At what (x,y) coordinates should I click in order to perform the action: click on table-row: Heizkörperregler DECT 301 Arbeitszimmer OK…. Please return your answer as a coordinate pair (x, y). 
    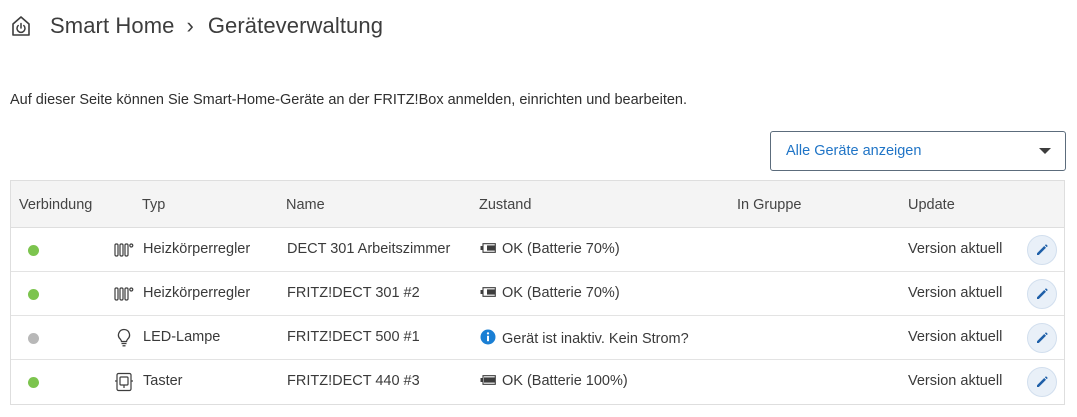
    Looking at the image, I should click on (537, 250).